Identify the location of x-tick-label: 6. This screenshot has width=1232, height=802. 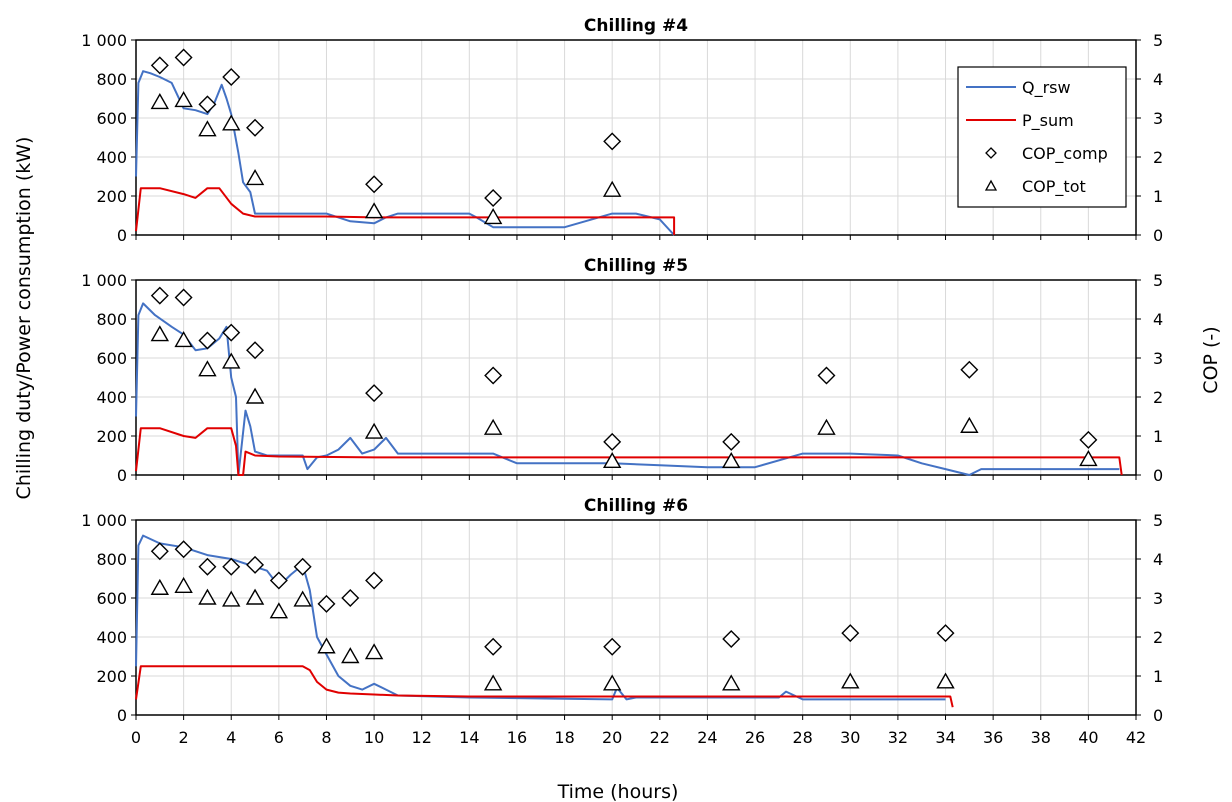
(279, 737).